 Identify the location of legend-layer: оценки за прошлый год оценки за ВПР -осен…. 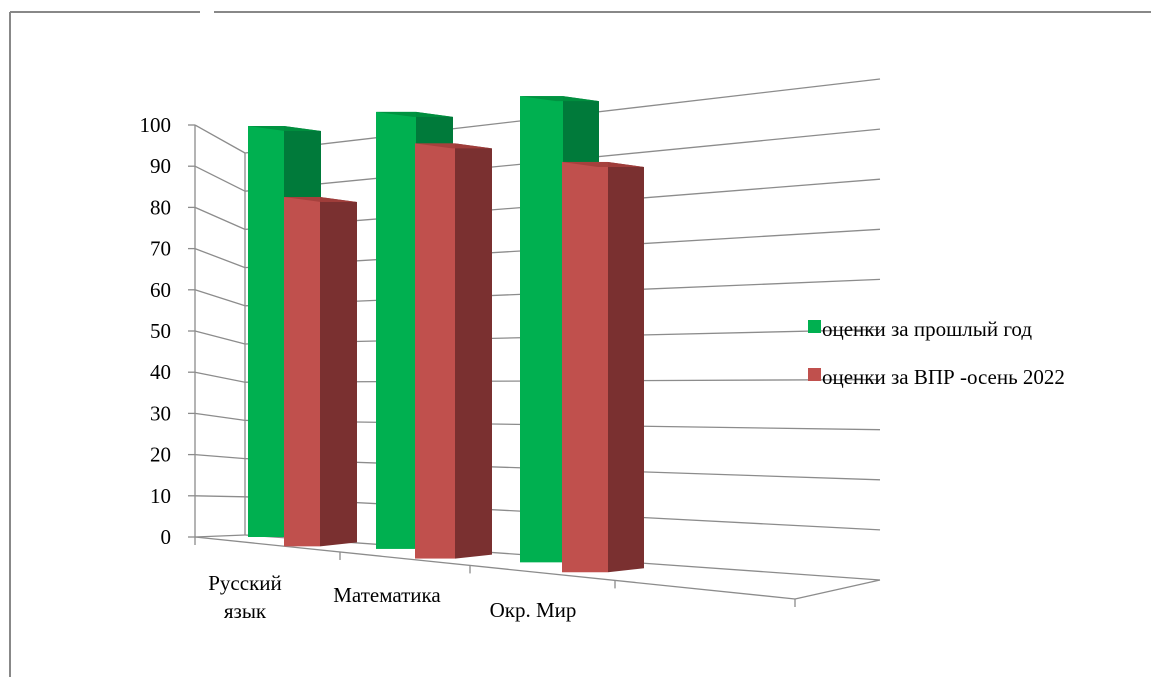
(936, 353).